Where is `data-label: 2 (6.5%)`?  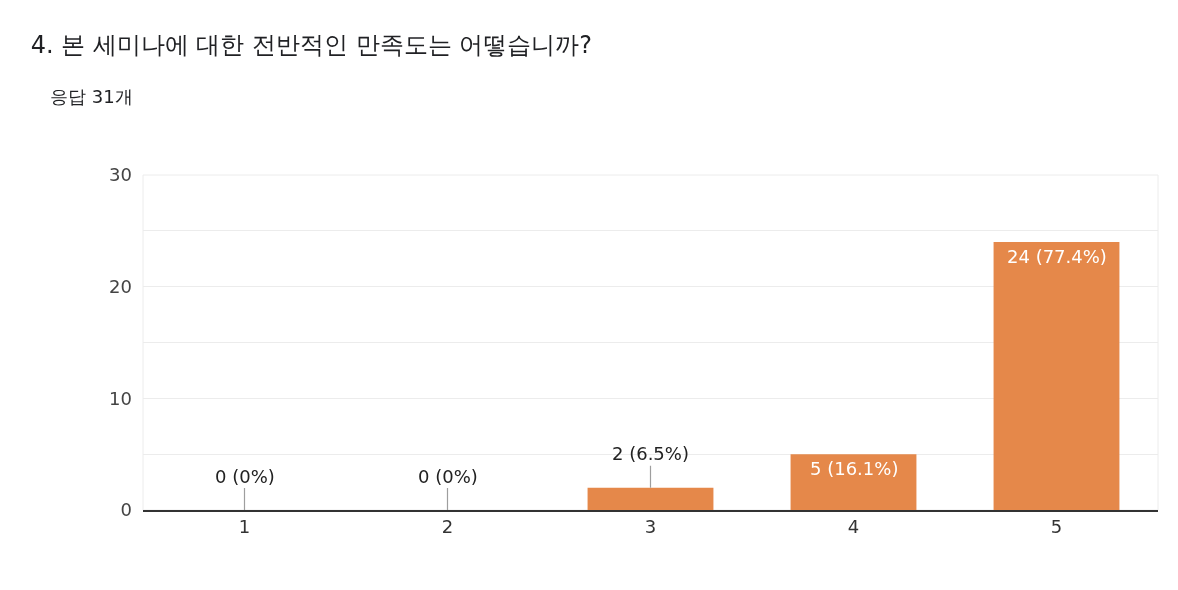
data-label: 2 (6.5%) is located at coordinates (650, 453).